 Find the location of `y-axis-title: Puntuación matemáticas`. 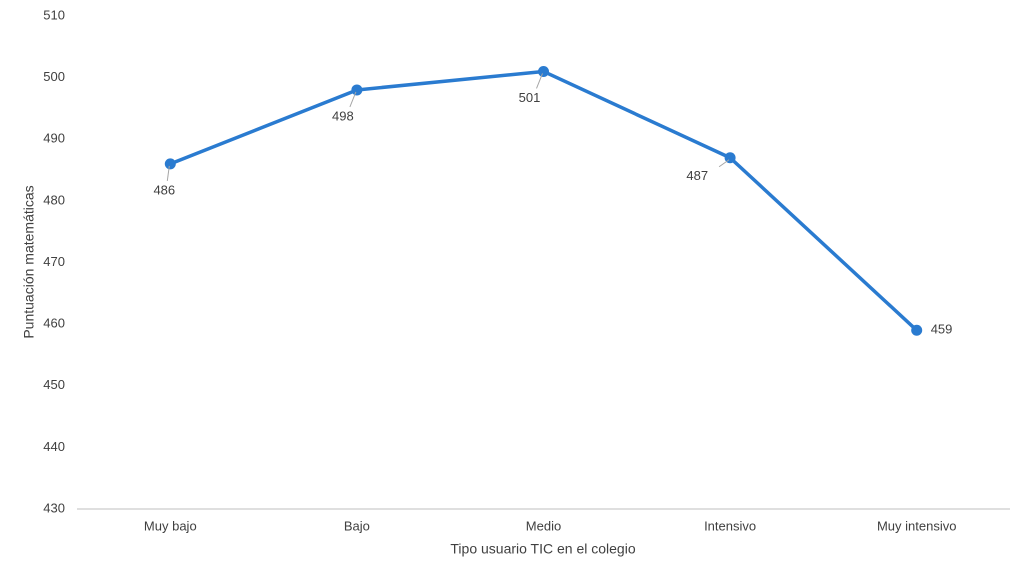

y-axis-title: Puntuación matemáticas is located at coordinates (29, 261).